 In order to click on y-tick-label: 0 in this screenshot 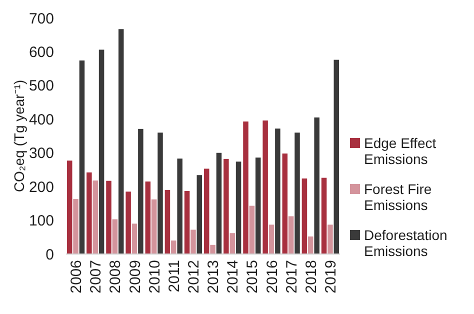, I will do `click(50, 255)`.